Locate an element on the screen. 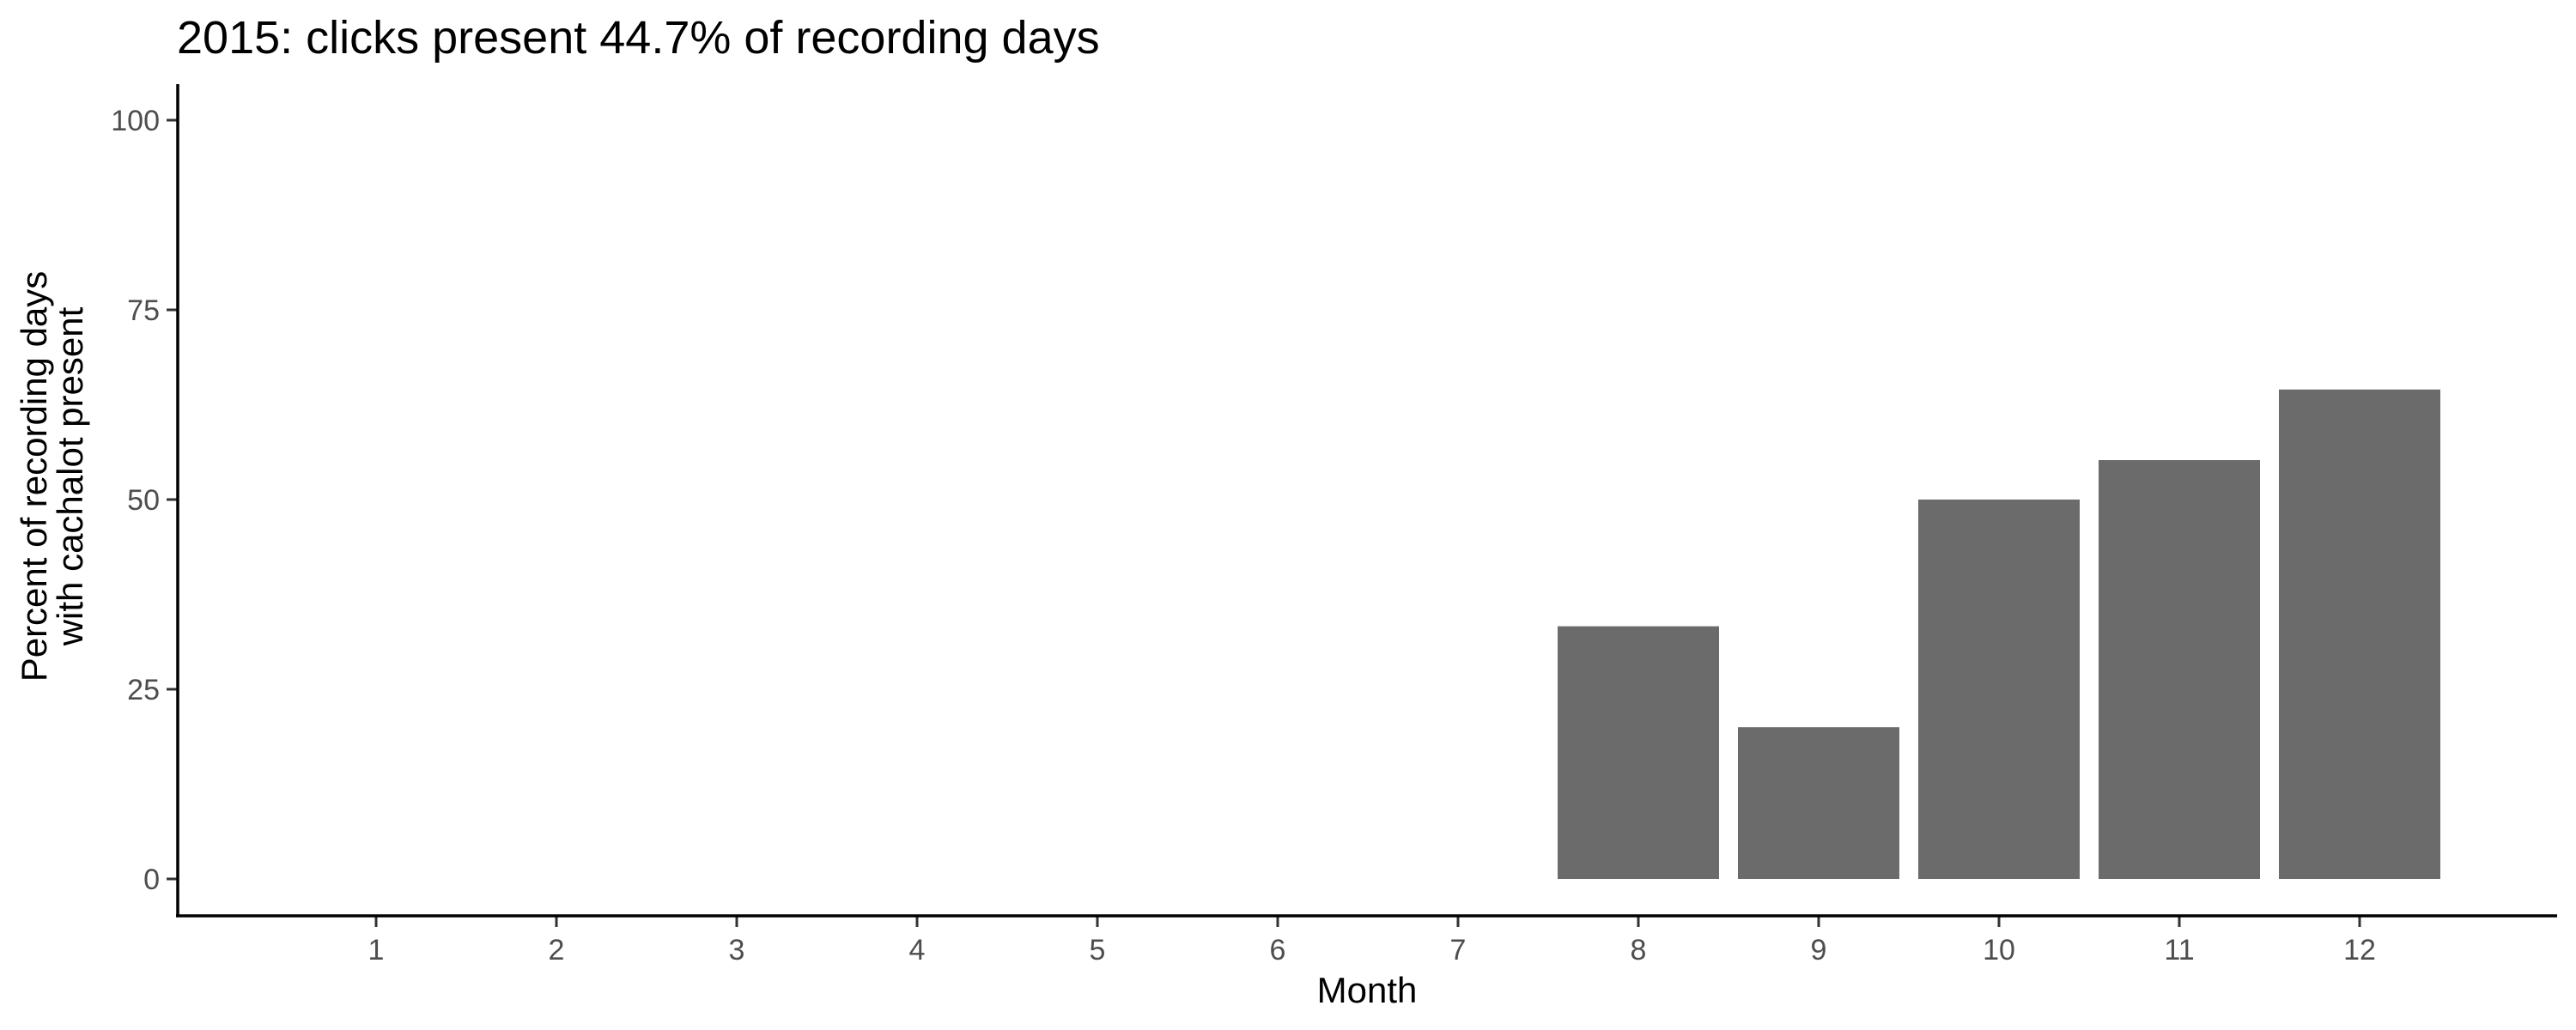  x-tick-label-12: 12 is located at coordinates (2360, 950).